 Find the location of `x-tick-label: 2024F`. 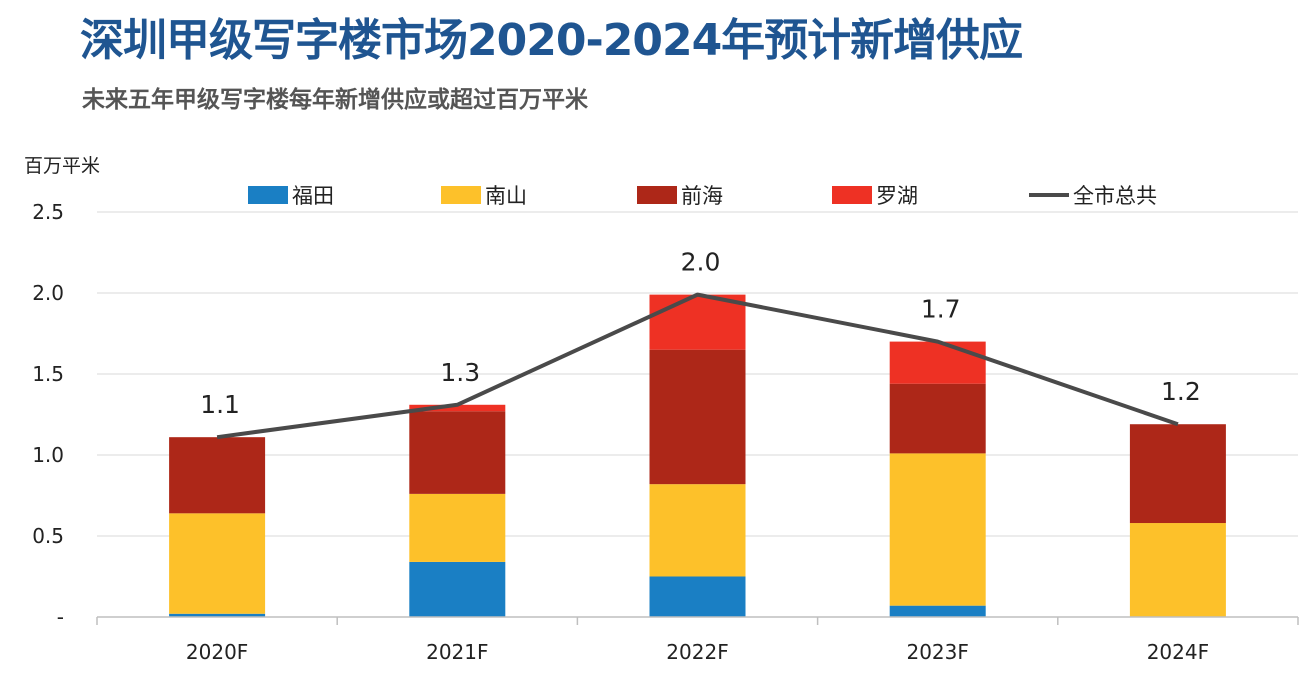

x-tick-label: 2024F is located at coordinates (1178, 652).